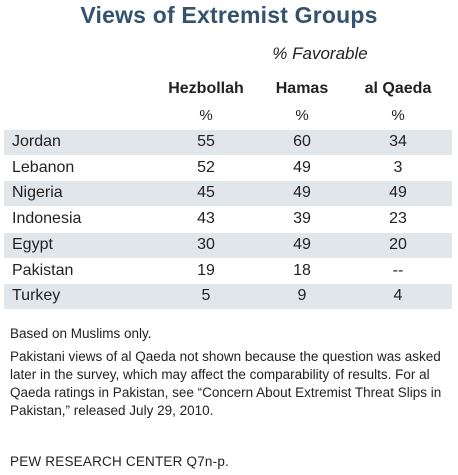 This screenshot has width=458, height=475. Describe the element at coordinates (398, 167) in the screenshot. I see `cell-al-qaeda: 3` at that location.